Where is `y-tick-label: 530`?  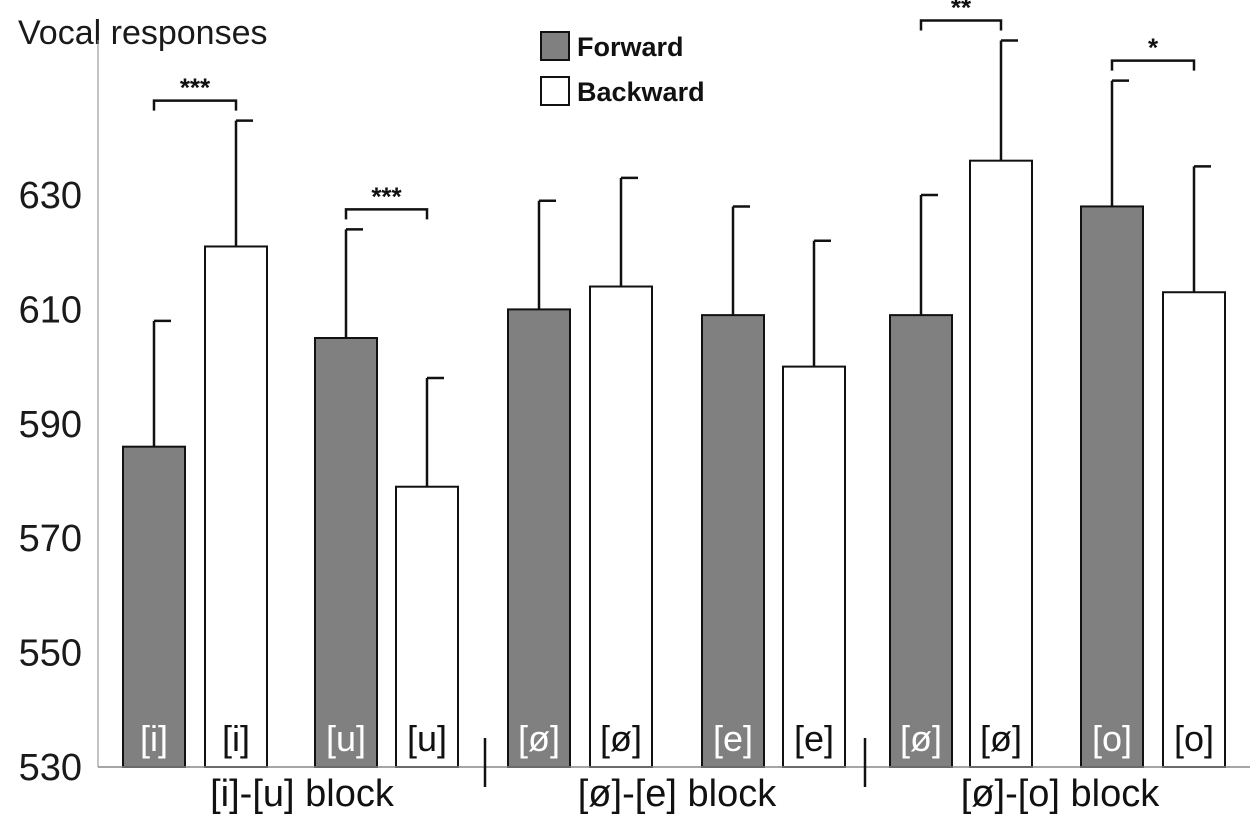
y-tick-label: 530 is located at coordinates (50, 768).